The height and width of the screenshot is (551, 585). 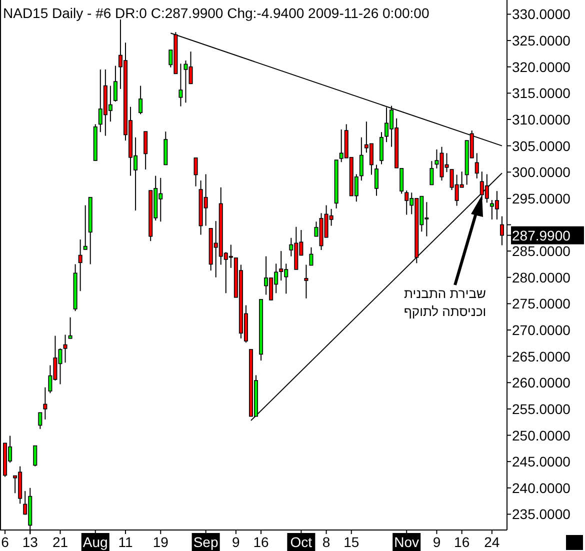 I want to click on y-tick-label: 330.0000, so click(x=541, y=14).